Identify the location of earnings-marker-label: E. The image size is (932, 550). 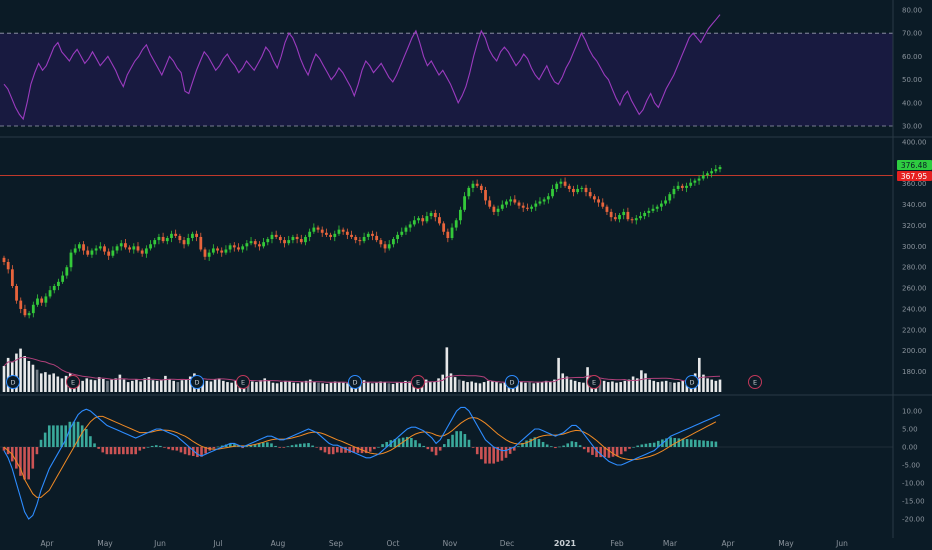
(594, 383).